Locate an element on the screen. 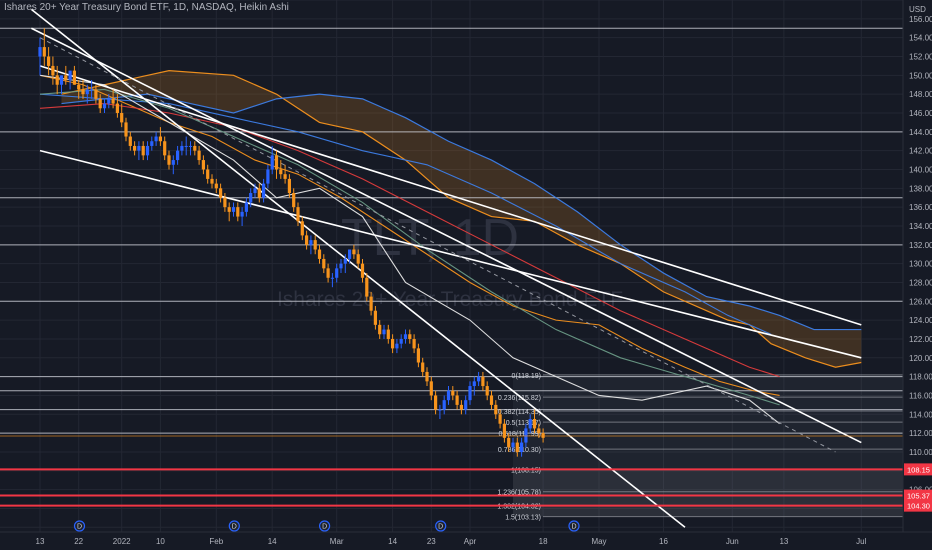 This screenshot has width=932, height=550. price-tick-label: 142.00 is located at coordinates (920, 151).